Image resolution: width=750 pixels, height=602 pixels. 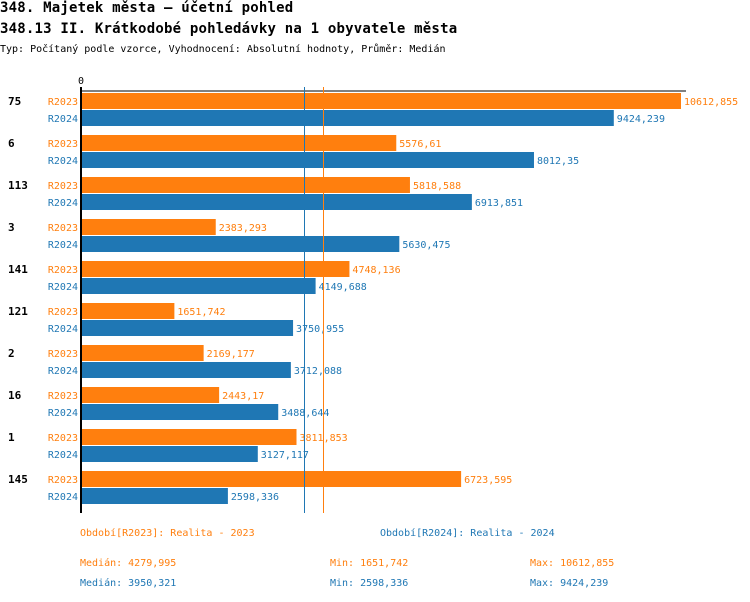 What do you see at coordinates (18, 185) in the screenshot?
I see `category-label: 113` at bounding box center [18, 185].